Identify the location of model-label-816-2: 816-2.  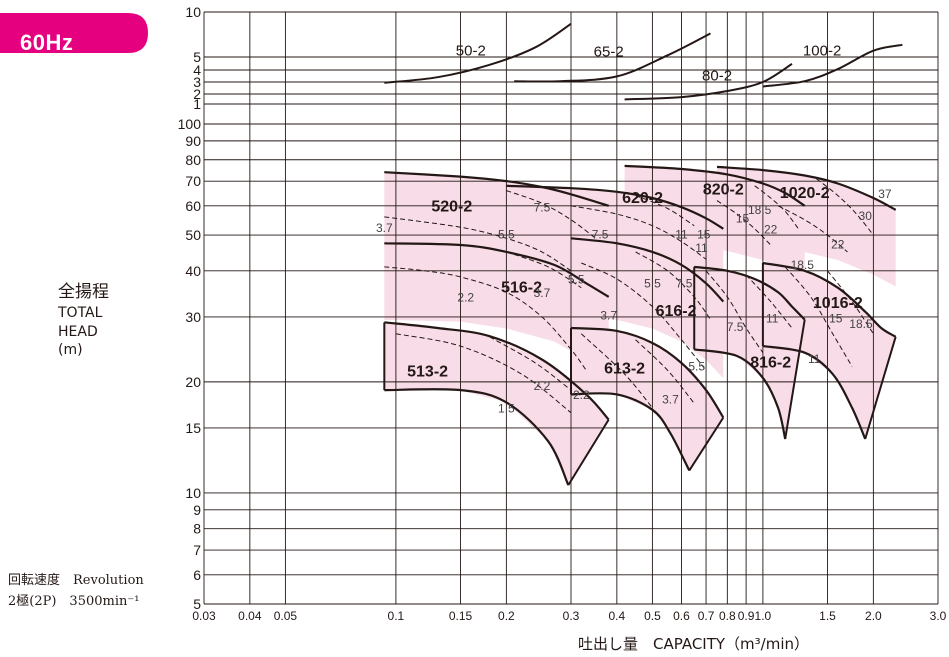
(770, 362).